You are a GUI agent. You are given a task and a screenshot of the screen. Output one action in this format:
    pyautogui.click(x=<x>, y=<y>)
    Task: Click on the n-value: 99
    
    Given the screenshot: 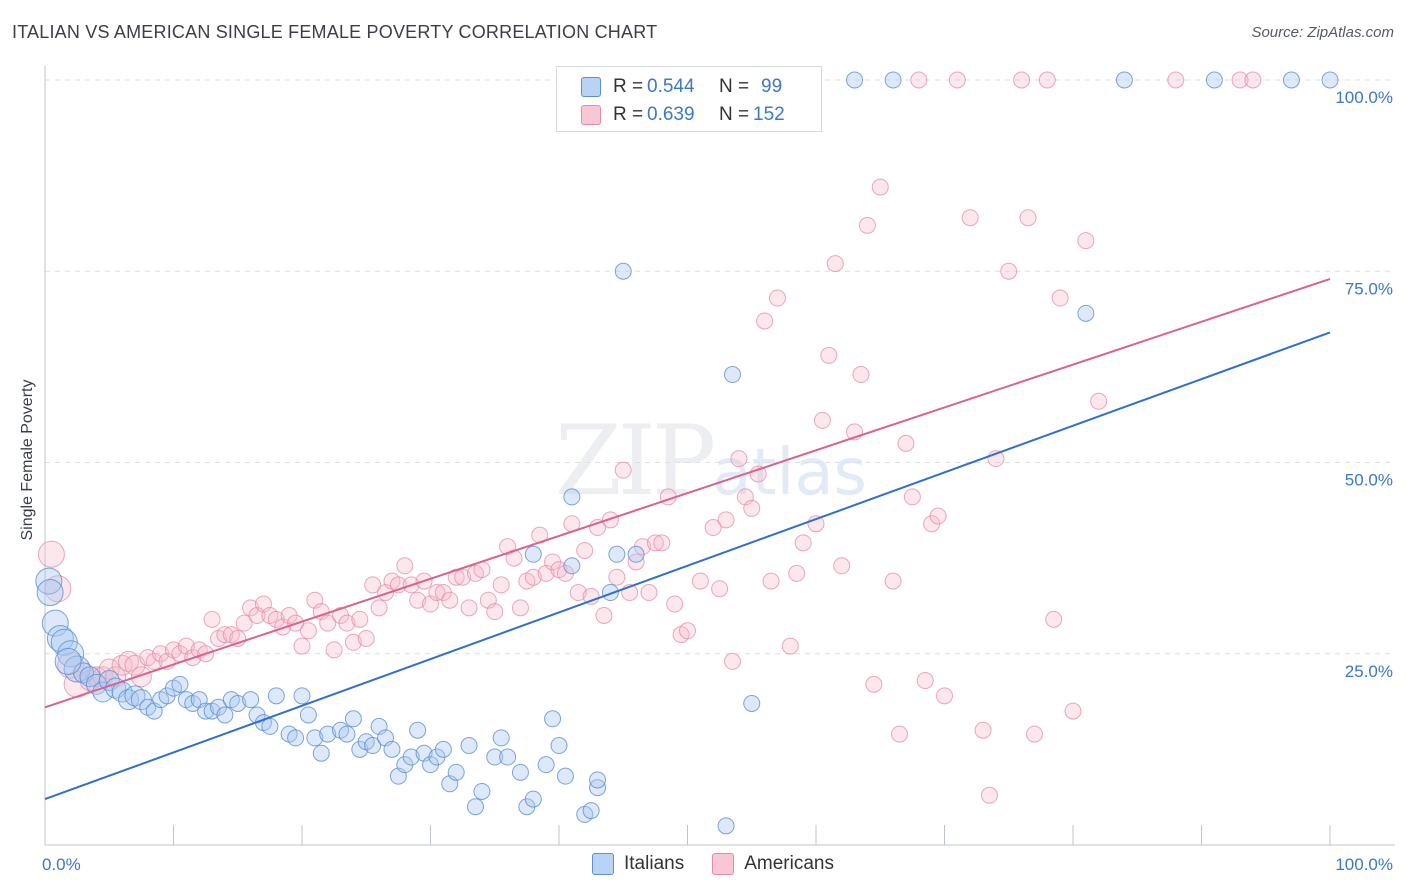 What is the action you would take?
    pyautogui.click(x=772, y=86)
    